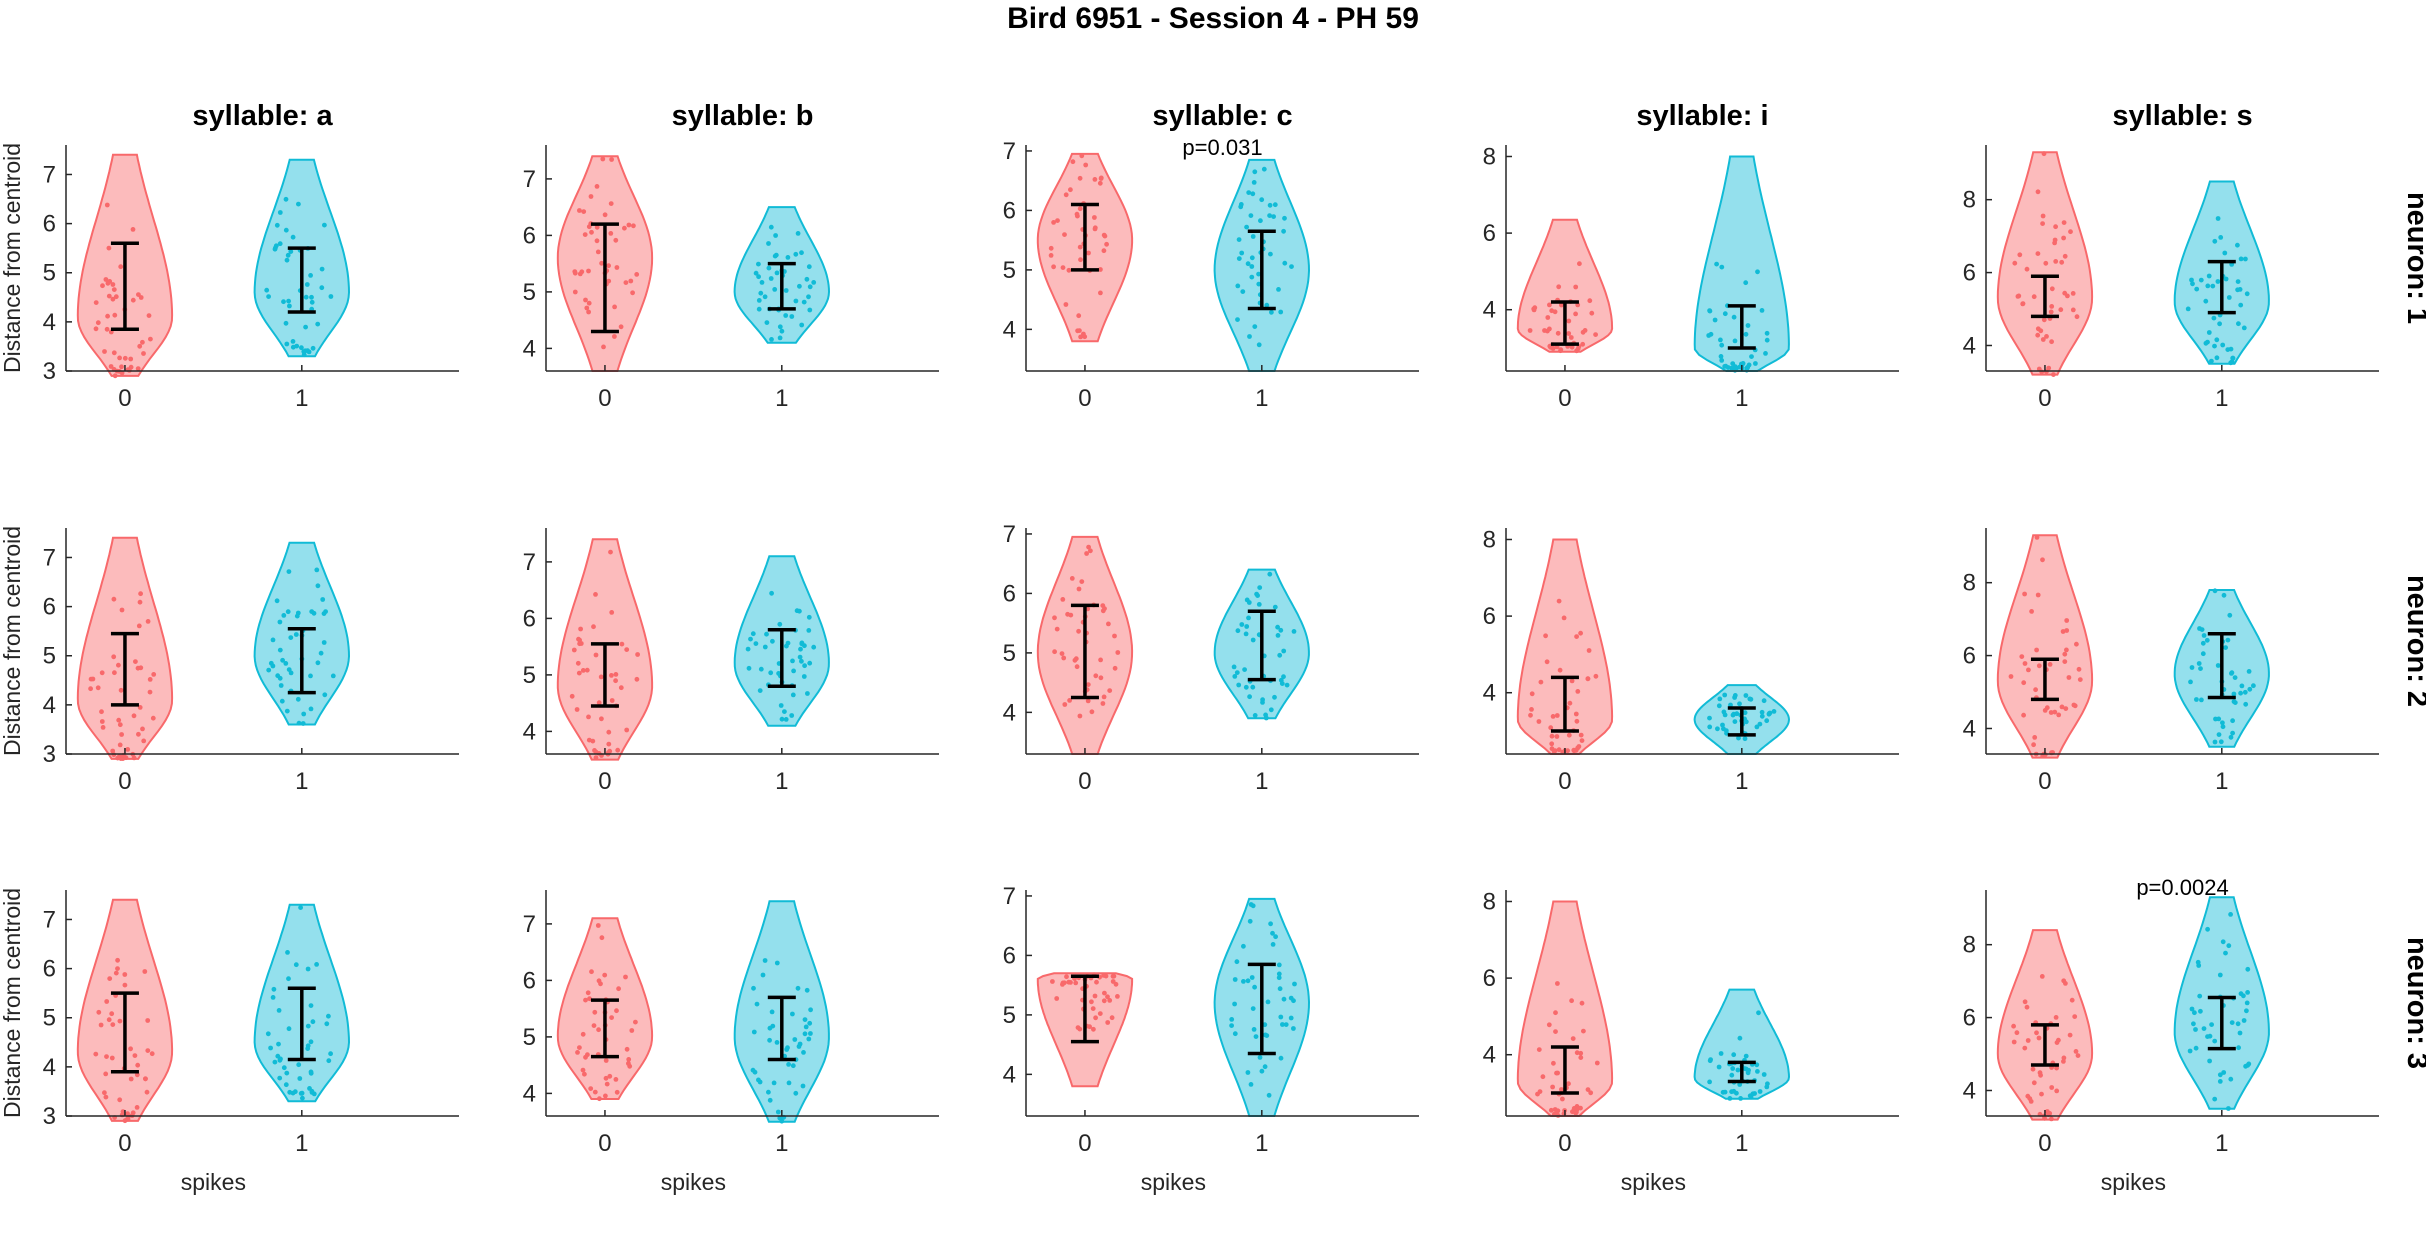 The height and width of the screenshot is (1243, 2426). Describe the element at coordinates (2194, 256) in the screenshot. I see `panel-r1-c5: 4 6 8 0 1 syllable: s neuron: 1` at that location.